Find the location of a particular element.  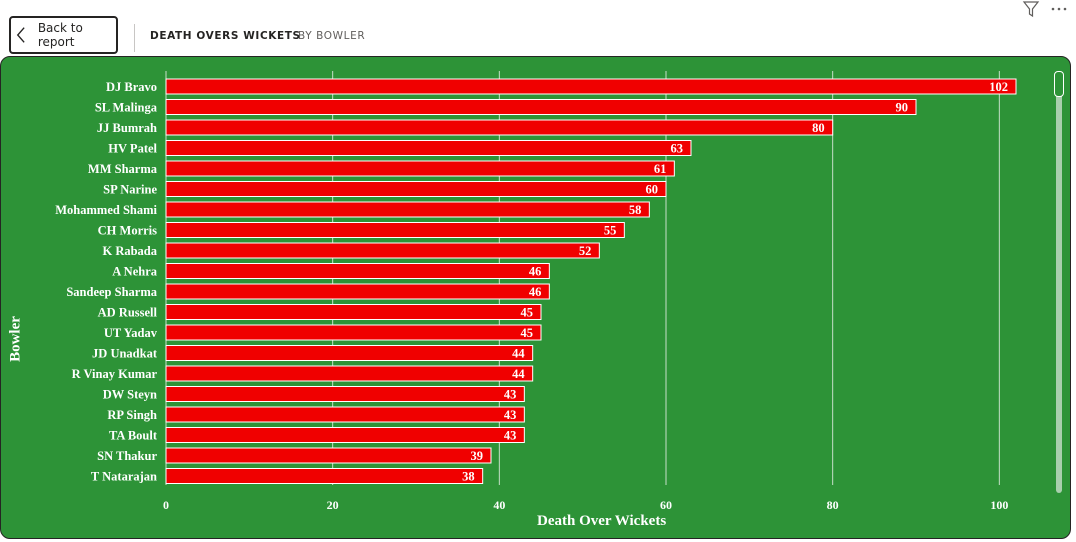

data-label: 60 is located at coordinates (652, 190).